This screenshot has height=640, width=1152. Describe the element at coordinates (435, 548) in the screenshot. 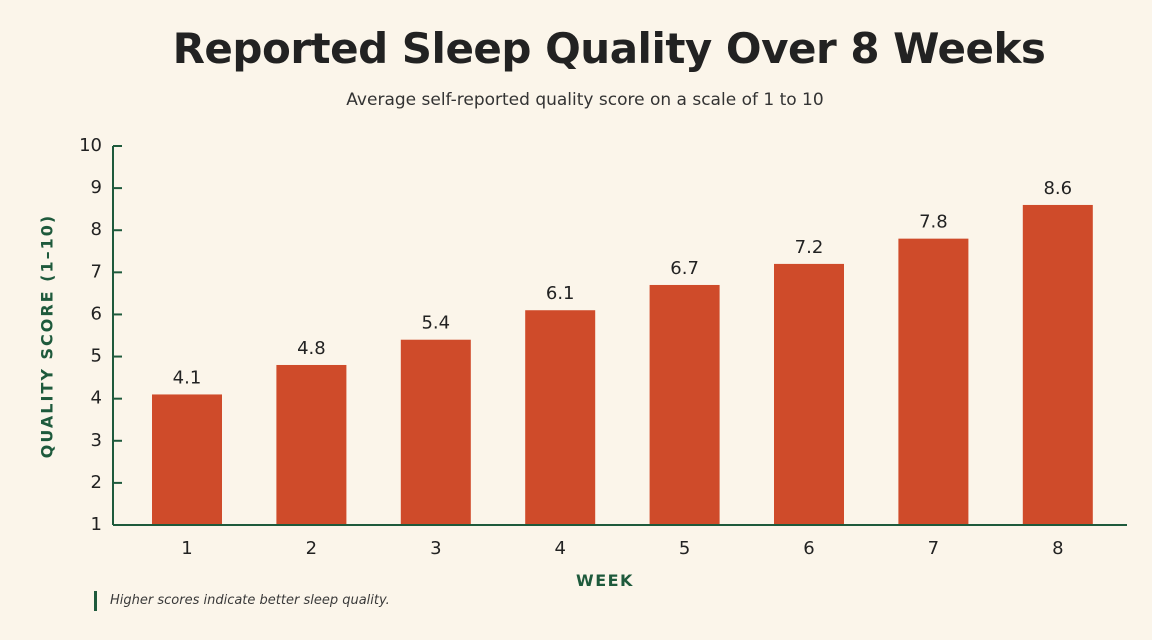

I see `x-tick-label: 3` at that location.